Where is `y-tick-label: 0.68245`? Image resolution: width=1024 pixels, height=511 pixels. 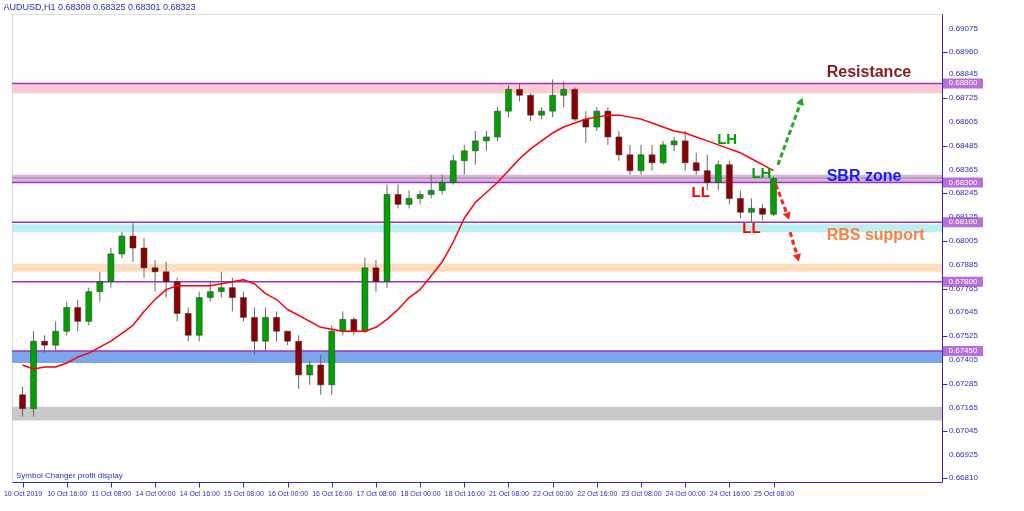 y-tick-label: 0.68245 is located at coordinates (964, 193).